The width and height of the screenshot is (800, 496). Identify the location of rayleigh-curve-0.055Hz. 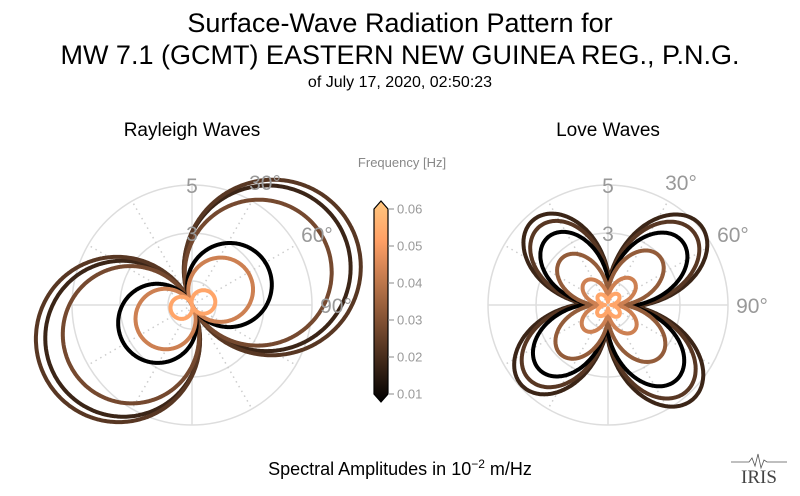
(193, 304).